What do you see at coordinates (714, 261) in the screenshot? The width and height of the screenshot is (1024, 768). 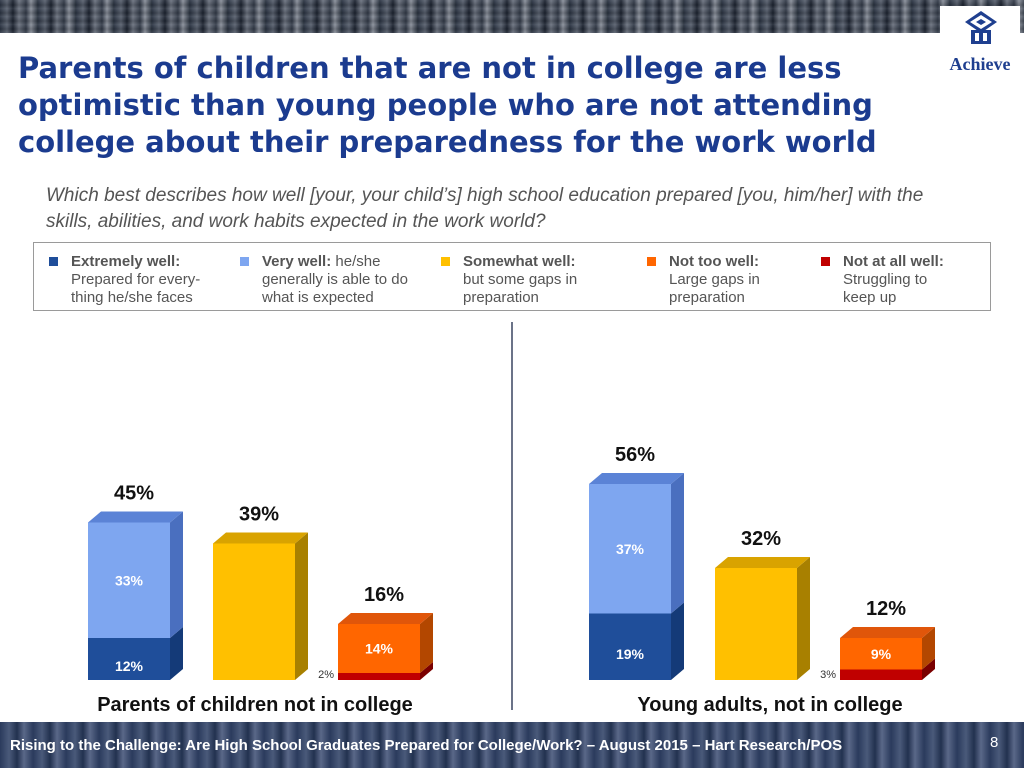 I see `legend-term: Not too well:` at bounding box center [714, 261].